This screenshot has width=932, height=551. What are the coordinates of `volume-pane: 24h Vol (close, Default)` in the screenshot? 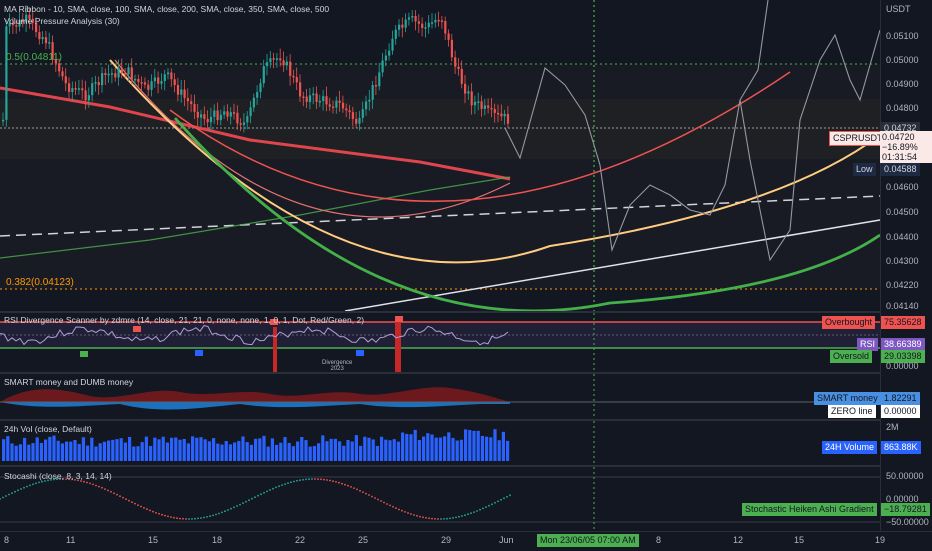 It's located at (440, 443).